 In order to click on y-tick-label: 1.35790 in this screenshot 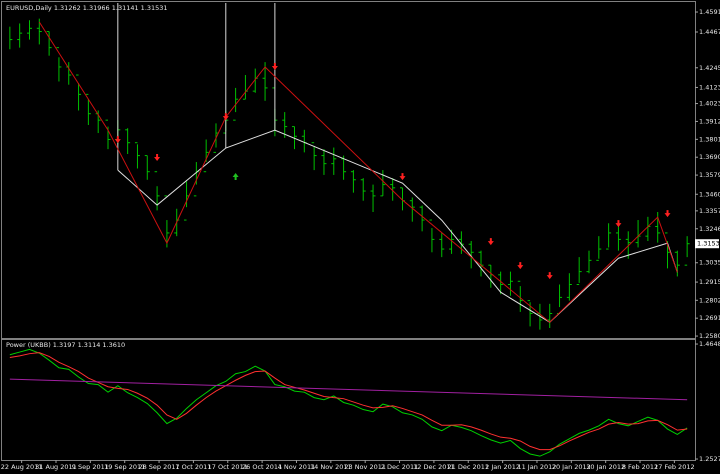, I will do `click(709, 175)`.